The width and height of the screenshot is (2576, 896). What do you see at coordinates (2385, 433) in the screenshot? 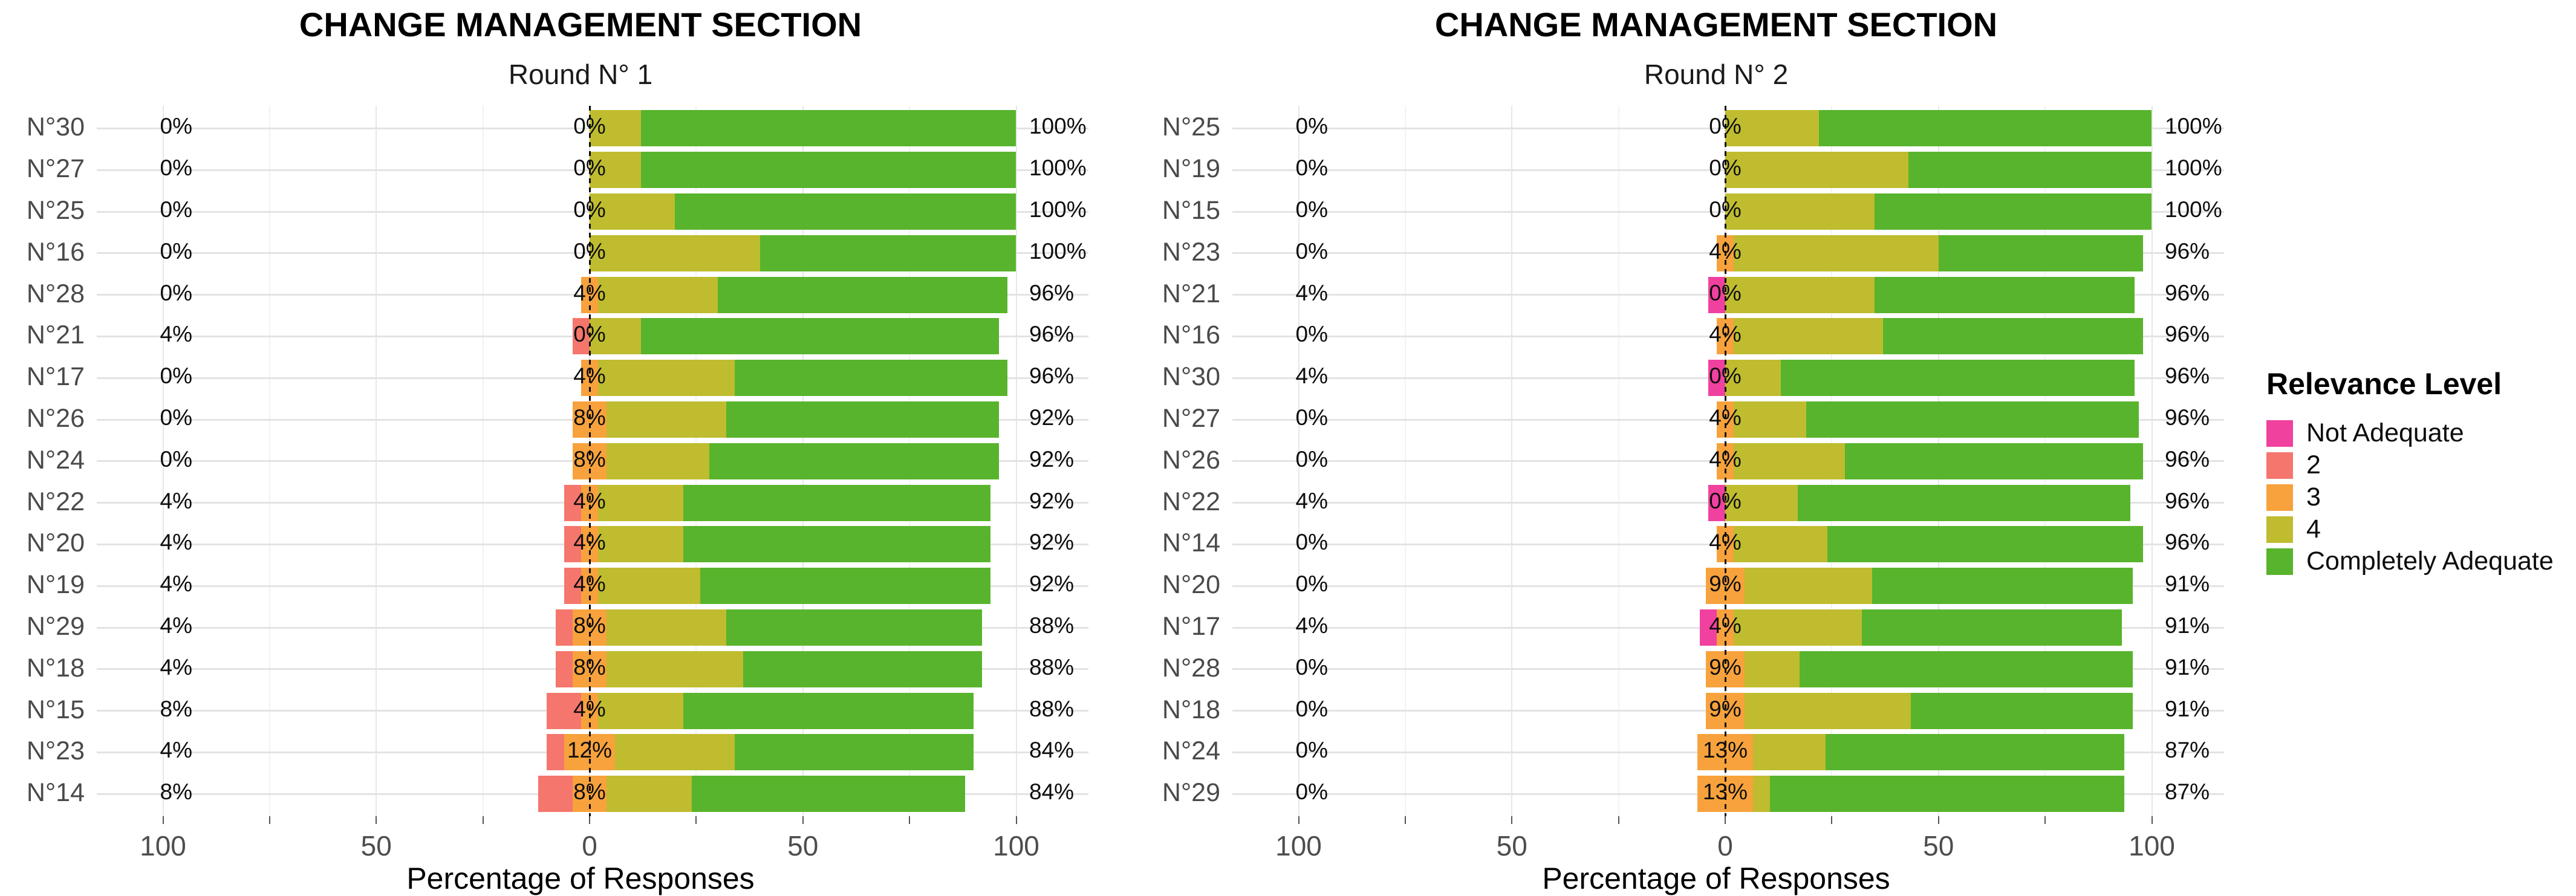
I see `legend-item-label: Not Adequate` at bounding box center [2385, 433].